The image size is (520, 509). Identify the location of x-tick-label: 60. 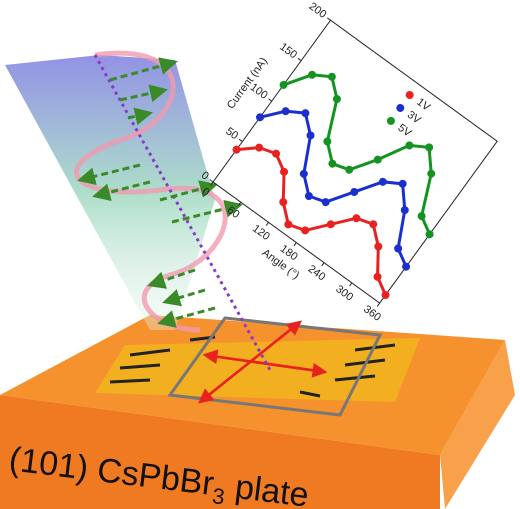
(233, 212).